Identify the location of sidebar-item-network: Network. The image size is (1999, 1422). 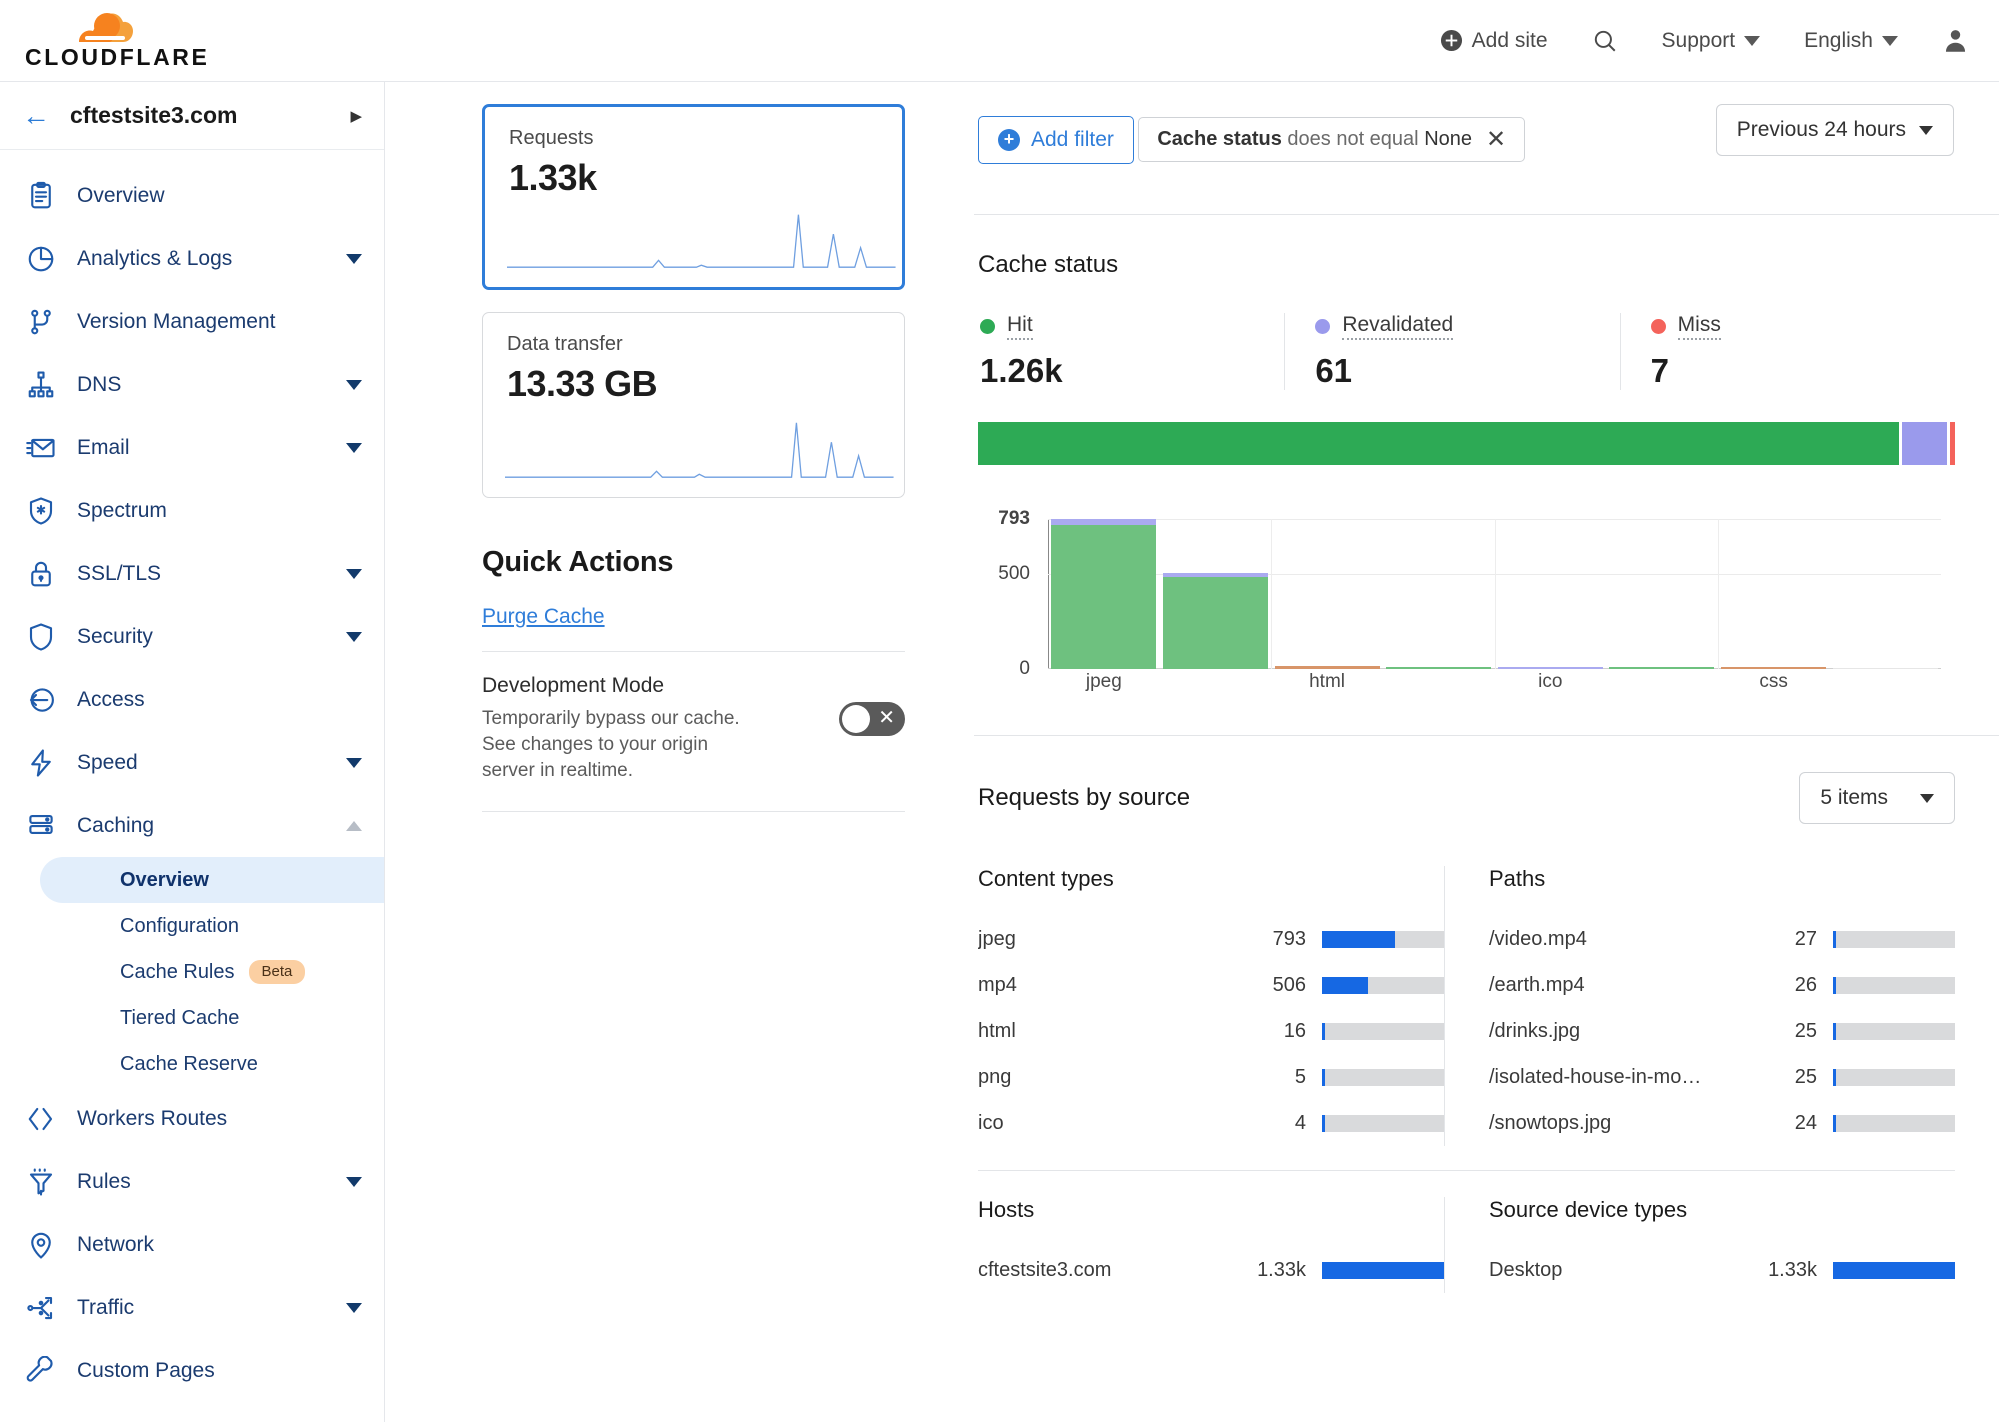
(192, 1244).